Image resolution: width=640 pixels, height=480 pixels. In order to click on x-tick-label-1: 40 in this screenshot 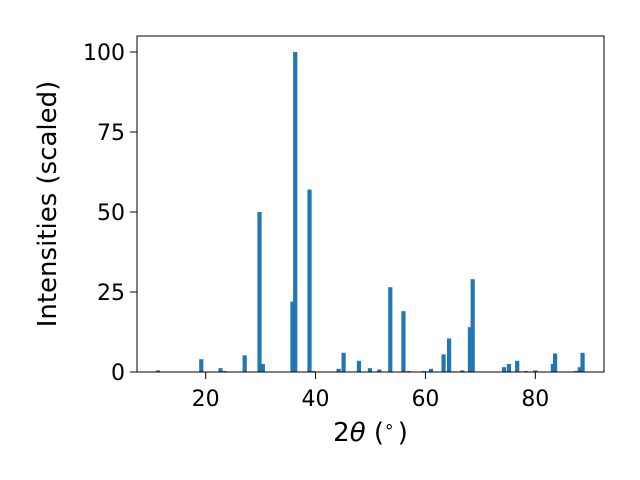, I will do `click(316, 399)`.